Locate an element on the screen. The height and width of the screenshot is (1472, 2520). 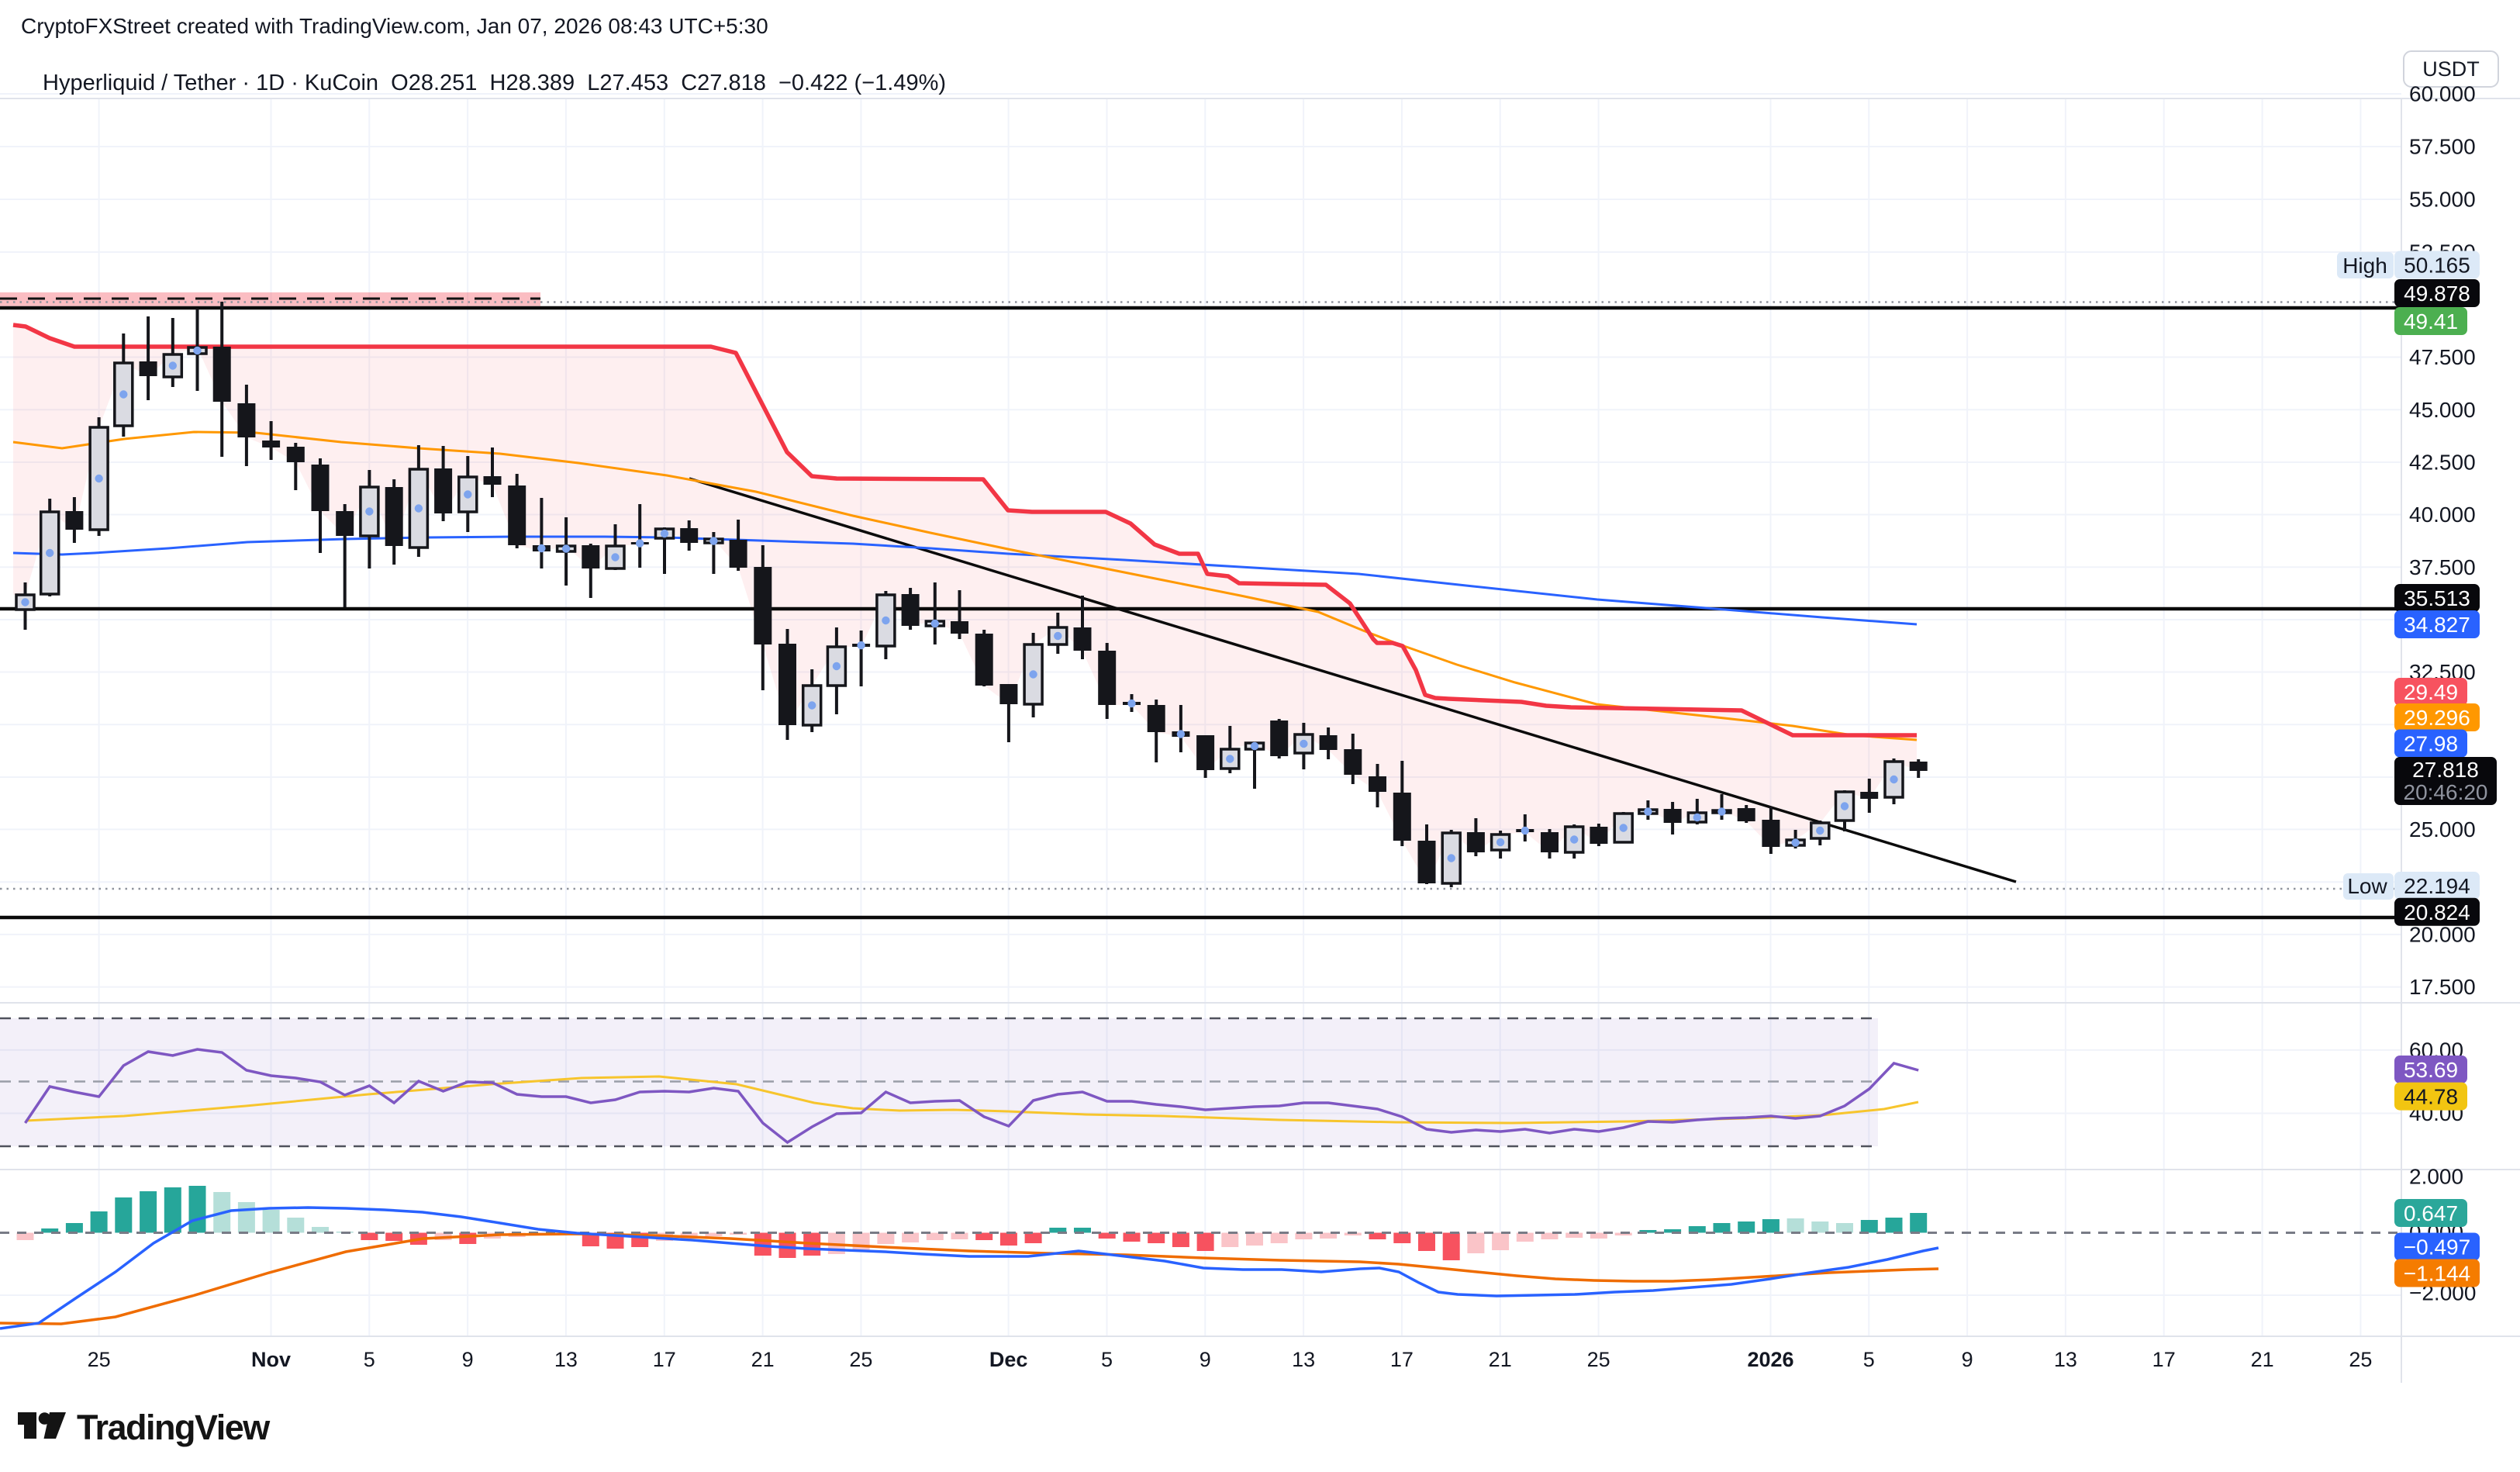
svg-text: 35.513 is located at coordinates (2437, 598).